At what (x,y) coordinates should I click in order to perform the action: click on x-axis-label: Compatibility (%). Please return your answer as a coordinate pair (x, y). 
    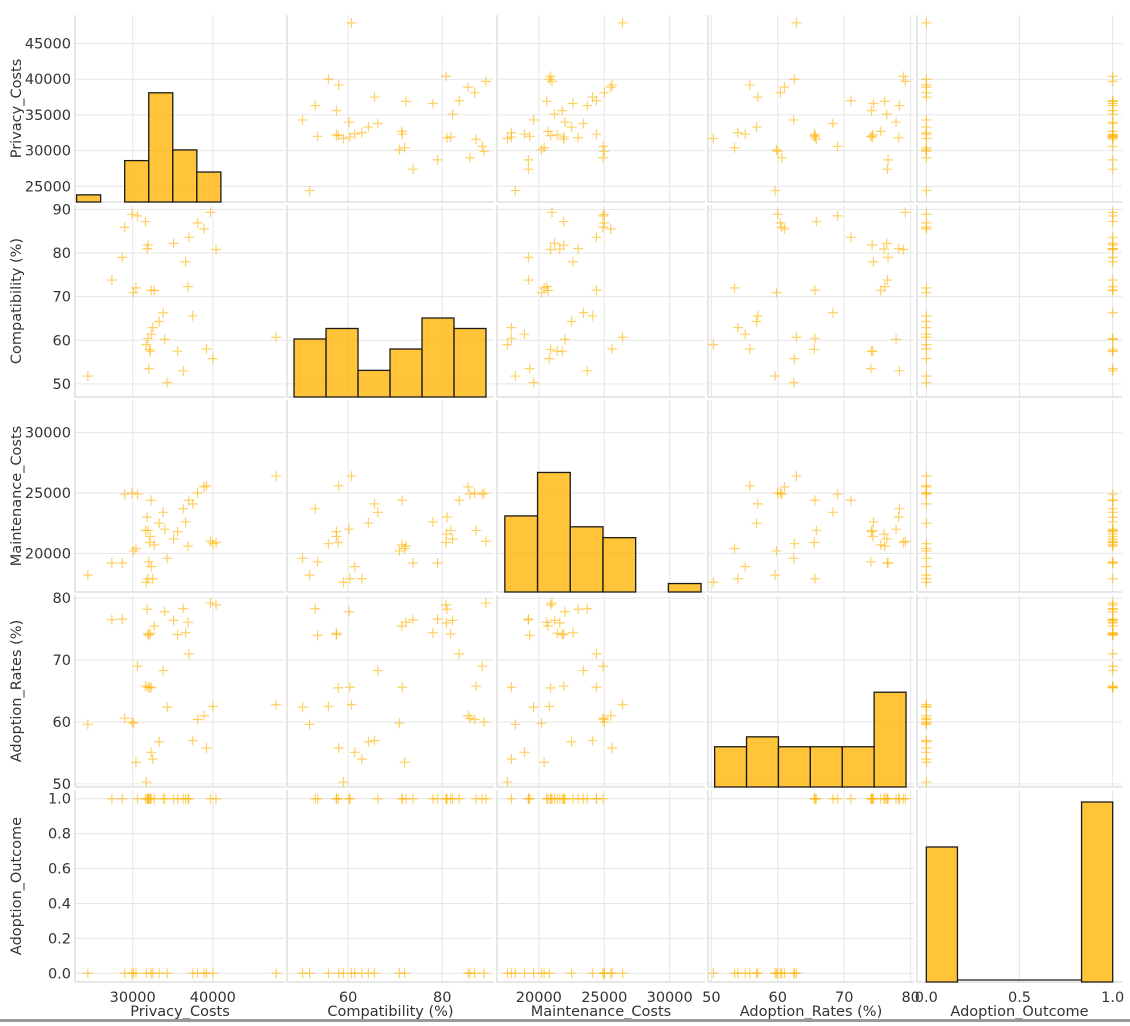
    Looking at the image, I should click on (390, 1012).